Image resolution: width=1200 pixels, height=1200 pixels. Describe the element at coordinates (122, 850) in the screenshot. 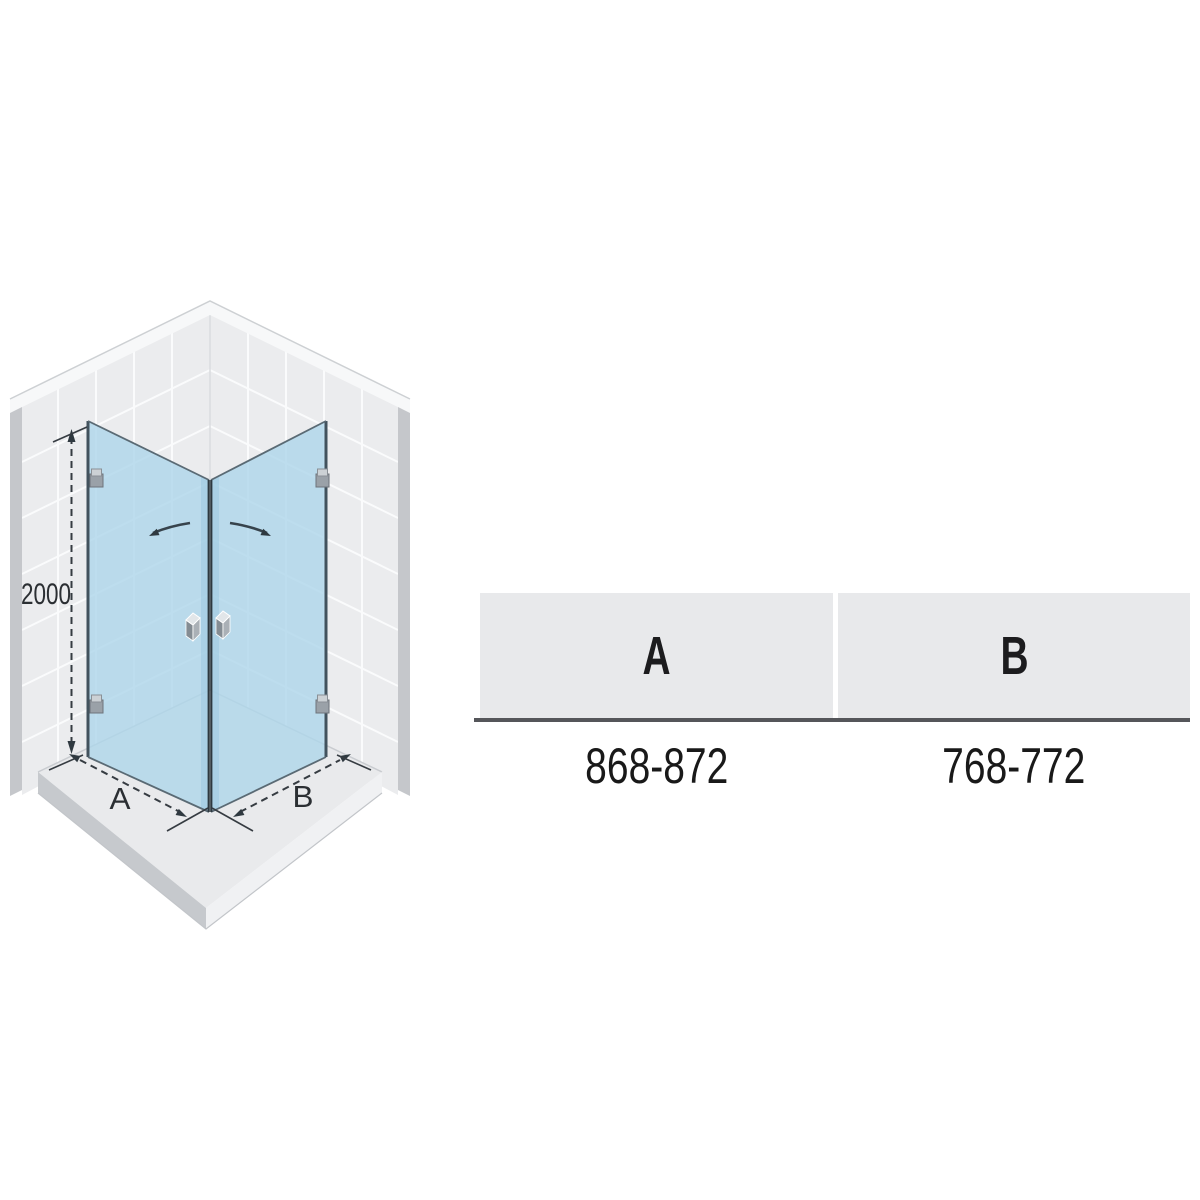

I see `tray-edge-left` at that location.